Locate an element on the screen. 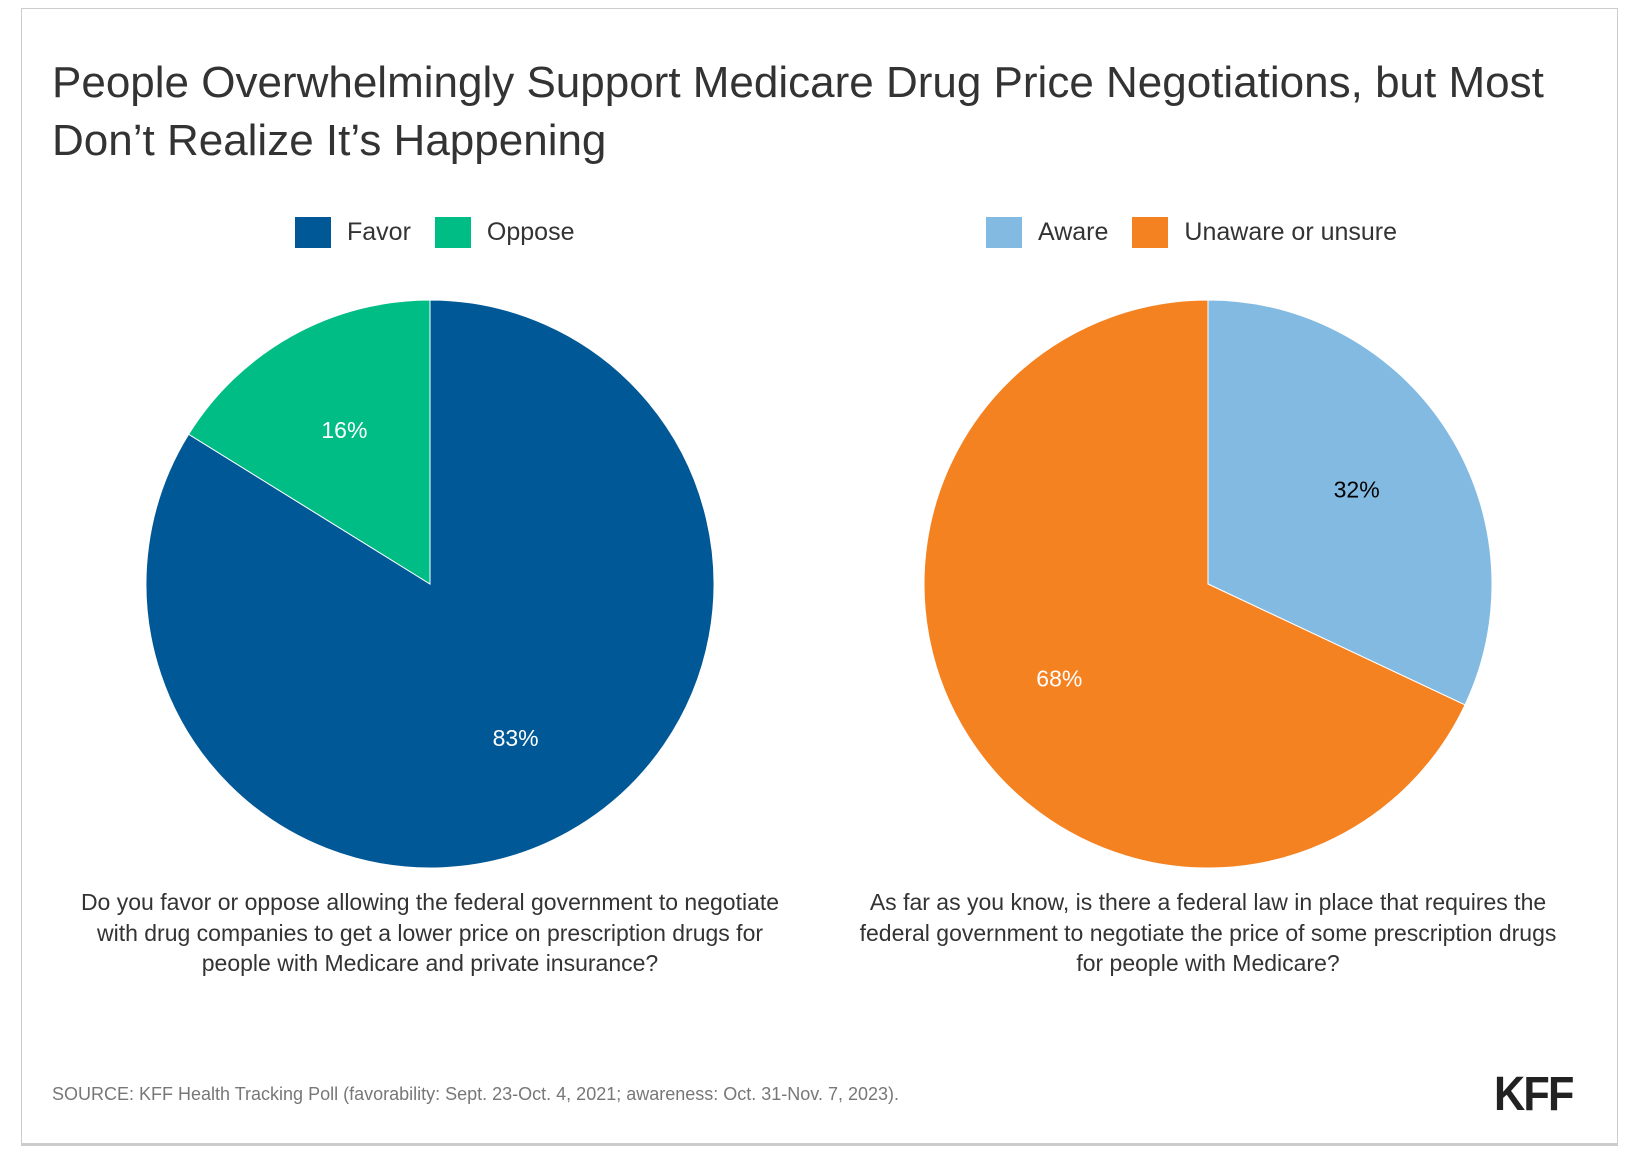 This screenshot has height=1170, width=1640. legend-item-oppose: Oppose is located at coordinates (504, 232).